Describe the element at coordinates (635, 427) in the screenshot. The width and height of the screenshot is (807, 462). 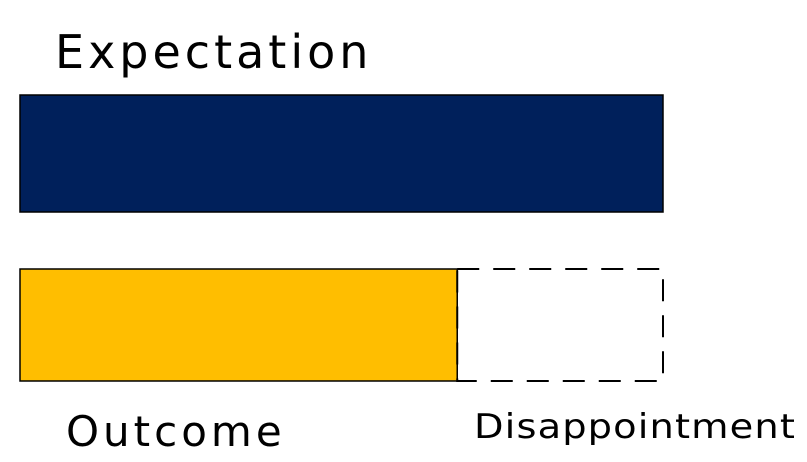
I see `disappointment-label: Disappointment` at that location.